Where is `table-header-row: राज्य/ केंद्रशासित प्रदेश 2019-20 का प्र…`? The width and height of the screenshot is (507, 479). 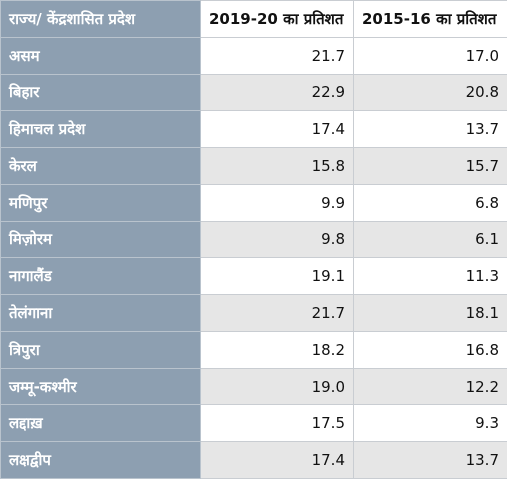 table-header-row: राज्य/ केंद्रशासित प्रदेश 2019-20 का प्र… is located at coordinates (254, 19).